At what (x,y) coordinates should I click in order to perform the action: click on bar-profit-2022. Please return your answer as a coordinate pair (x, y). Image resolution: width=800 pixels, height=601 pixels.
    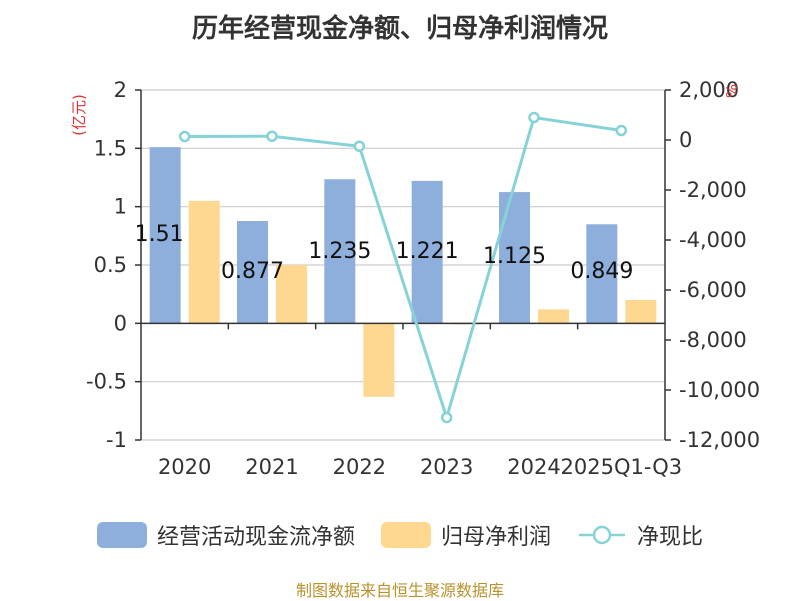
    Looking at the image, I should click on (379, 360).